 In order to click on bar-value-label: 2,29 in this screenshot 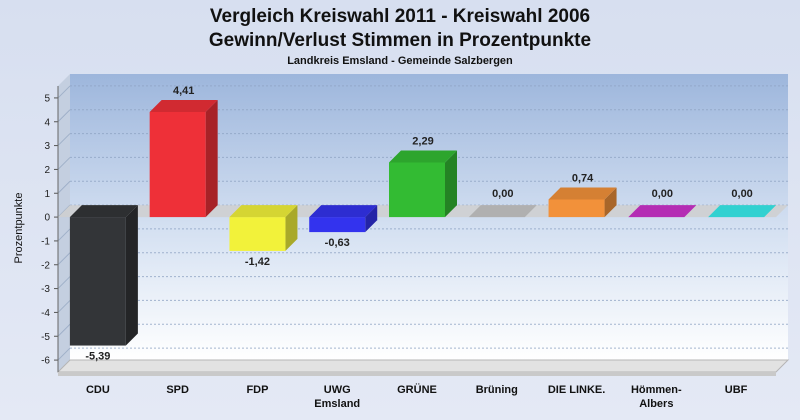, I will do `click(422, 142)`.